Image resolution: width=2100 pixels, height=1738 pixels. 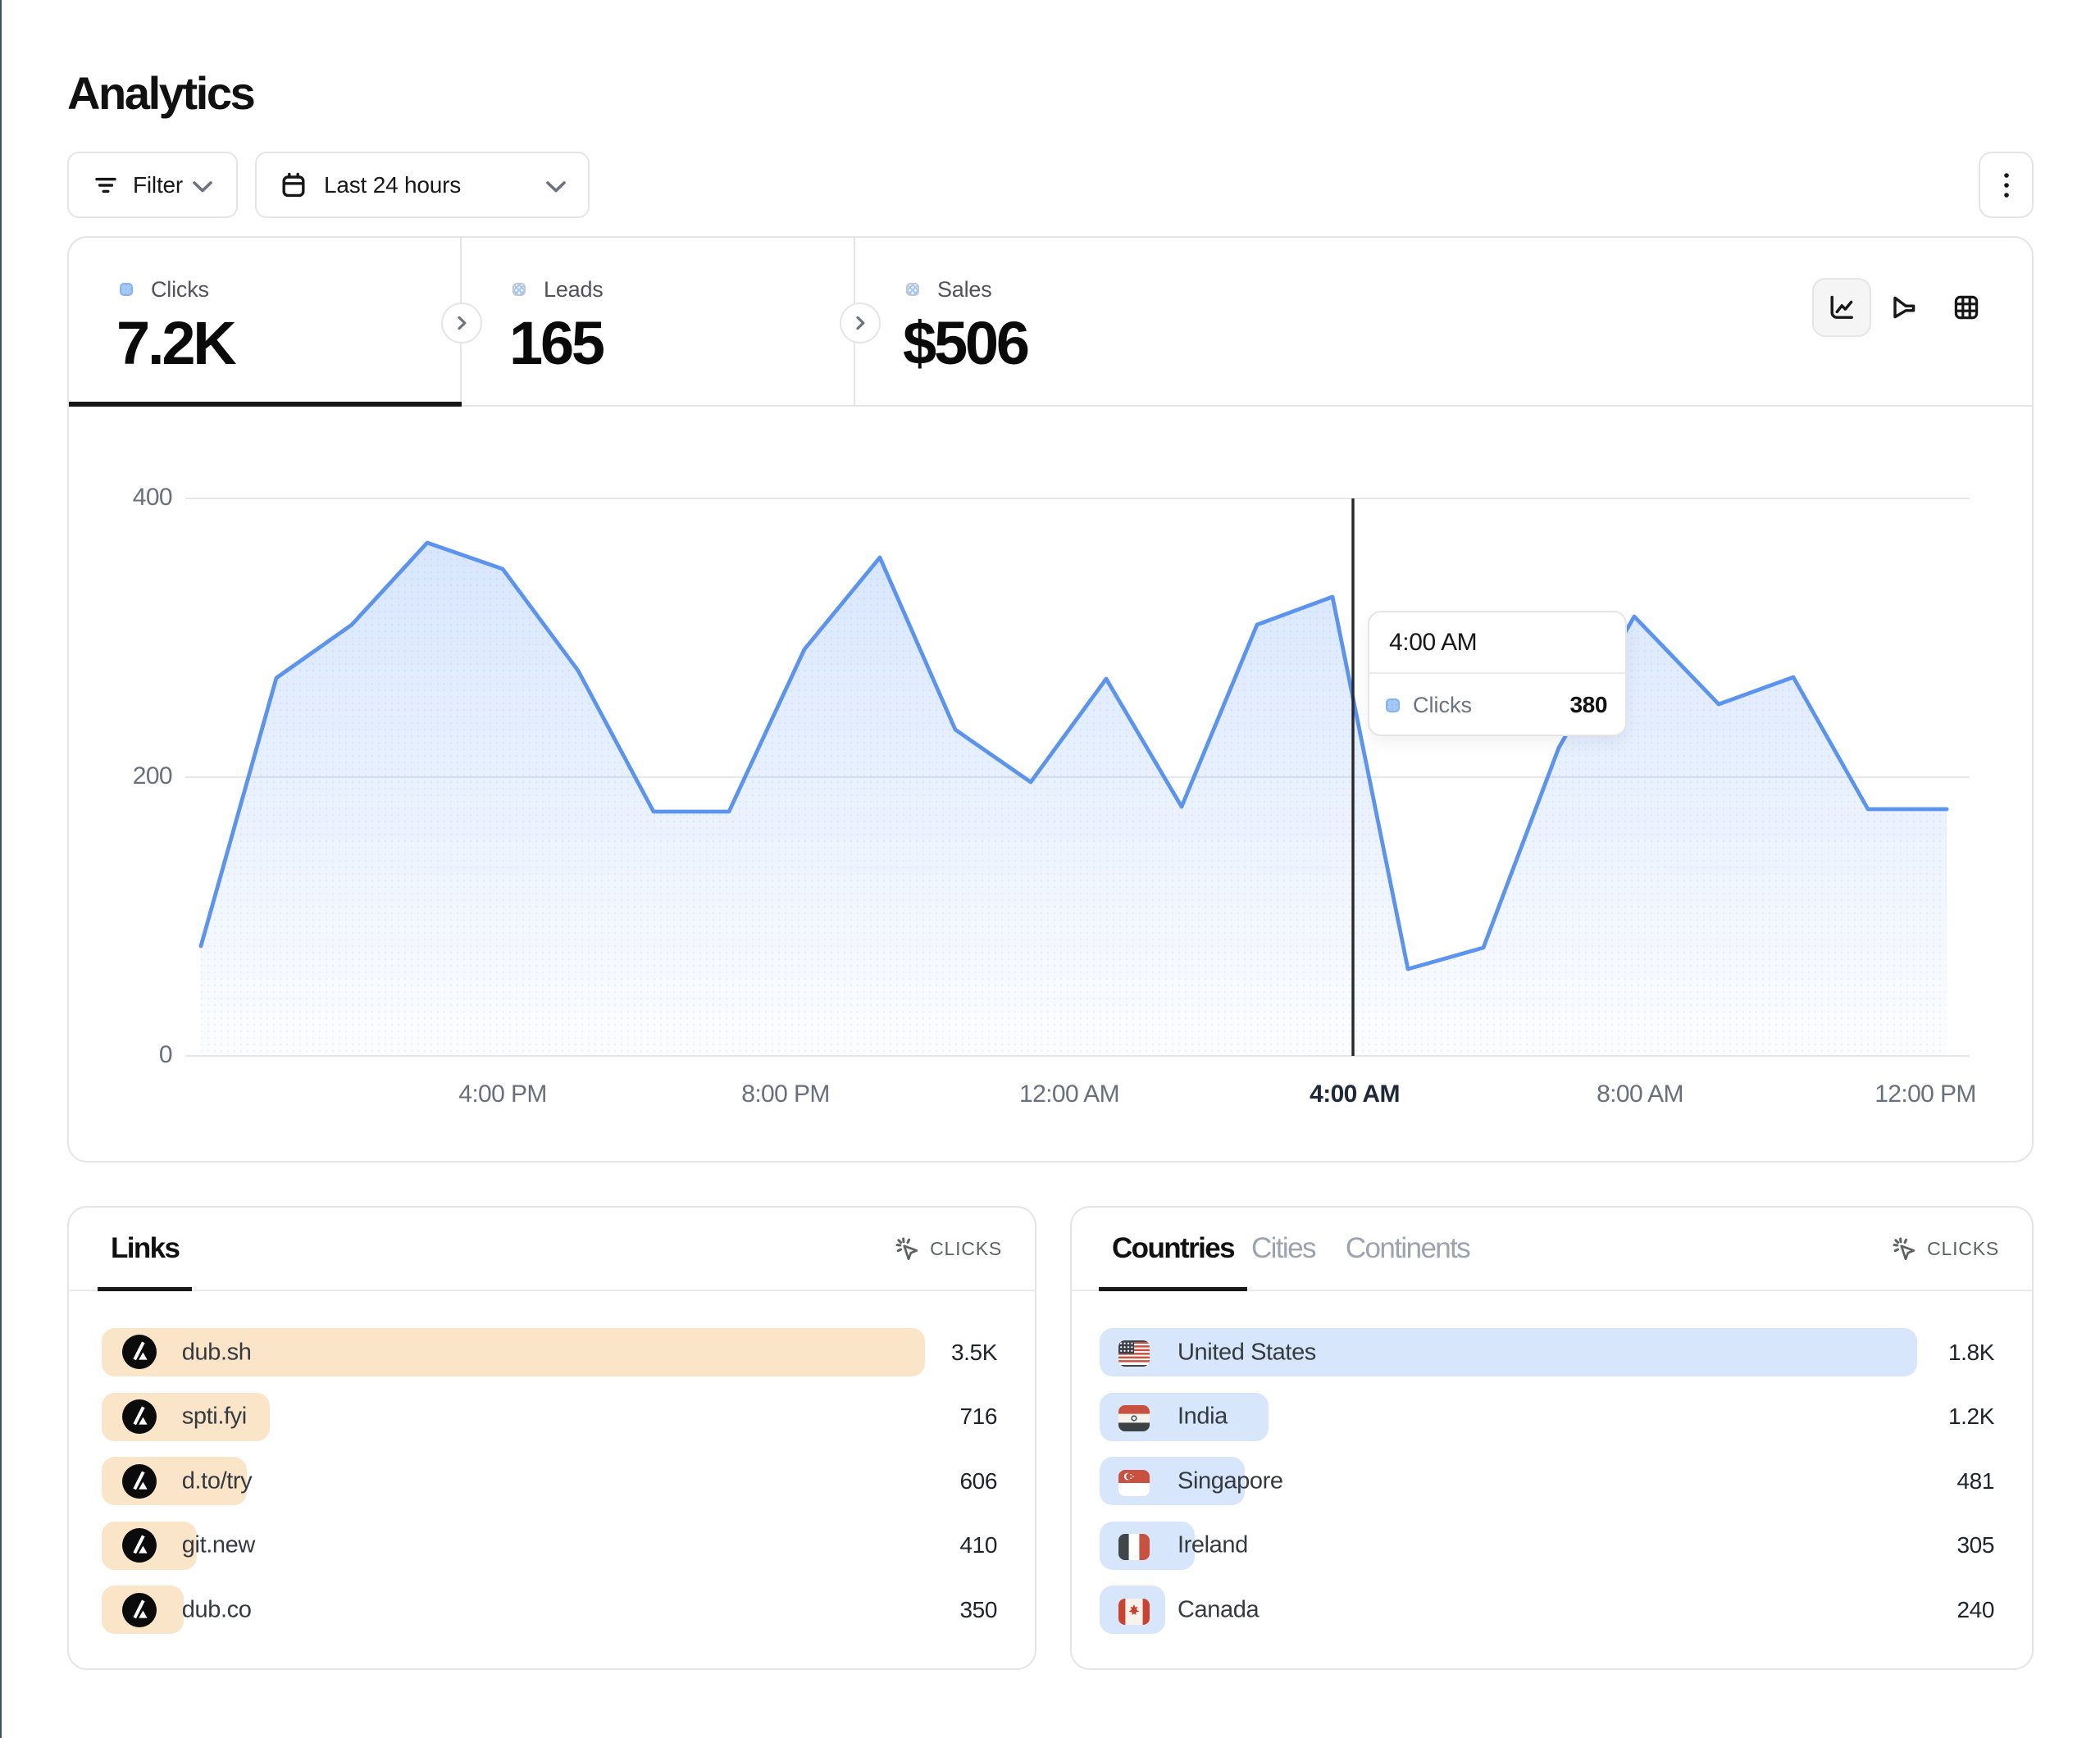 I want to click on svg-text: 4:00 AM, so click(x=1355, y=1094).